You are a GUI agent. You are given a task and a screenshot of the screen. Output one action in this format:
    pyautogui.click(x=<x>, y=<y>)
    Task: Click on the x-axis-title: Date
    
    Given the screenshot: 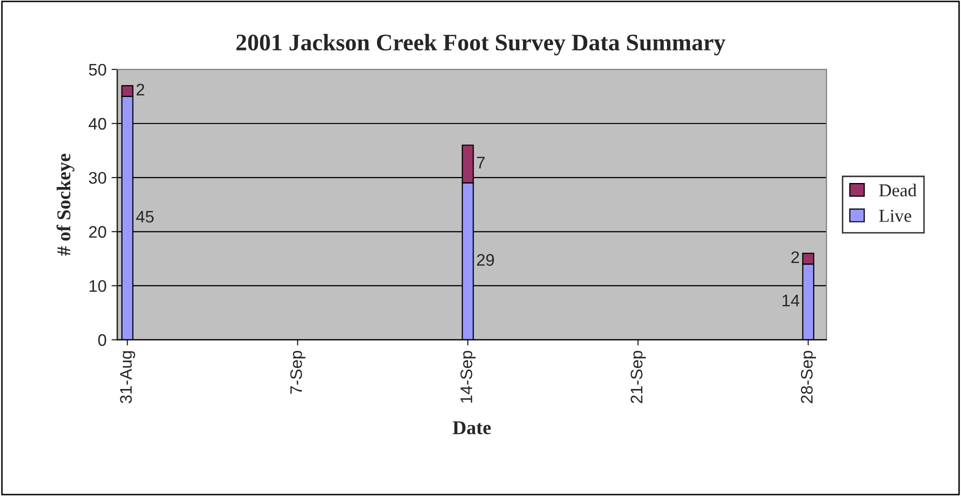 What is the action you would take?
    pyautogui.click(x=471, y=427)
    